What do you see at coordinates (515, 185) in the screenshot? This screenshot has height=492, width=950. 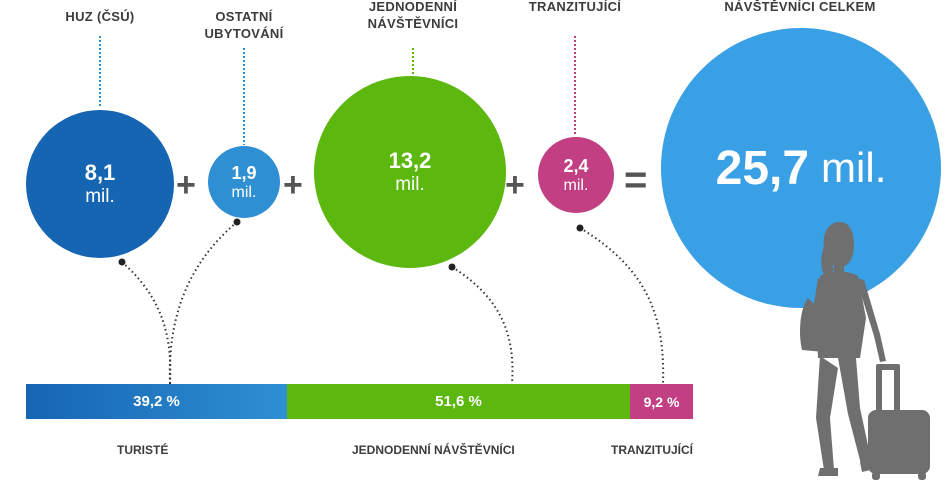 I see `plus-sign-3: +` at bounding box center [515, 185].